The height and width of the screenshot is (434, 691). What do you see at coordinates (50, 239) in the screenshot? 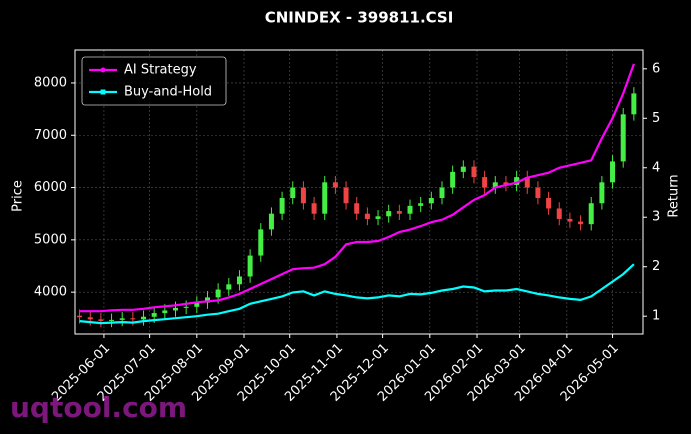
I see `y-tick-label: 5000` at bounding box center [50, 239].